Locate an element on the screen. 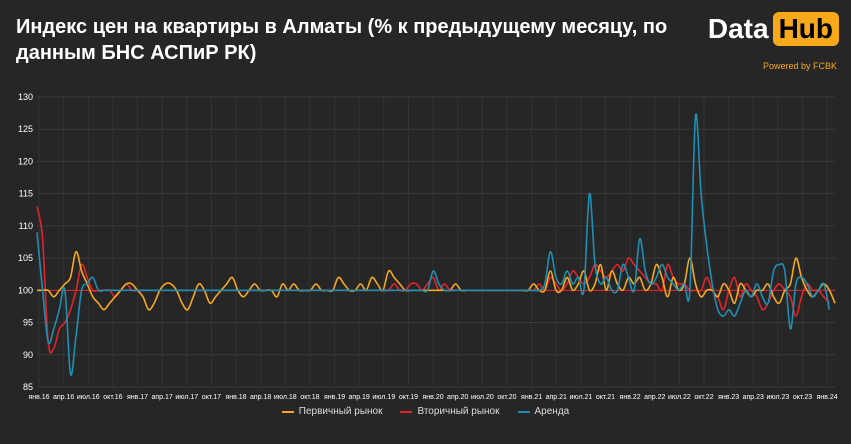 The image size is (851, 444). x-tick-label: апр.20 is located at coordinates (457, 397).